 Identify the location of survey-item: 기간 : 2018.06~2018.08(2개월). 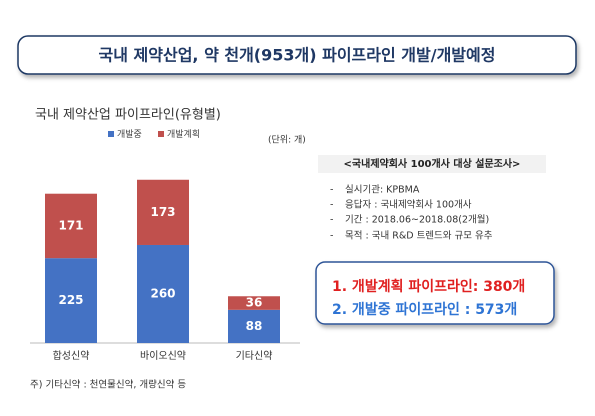
(417, 220).